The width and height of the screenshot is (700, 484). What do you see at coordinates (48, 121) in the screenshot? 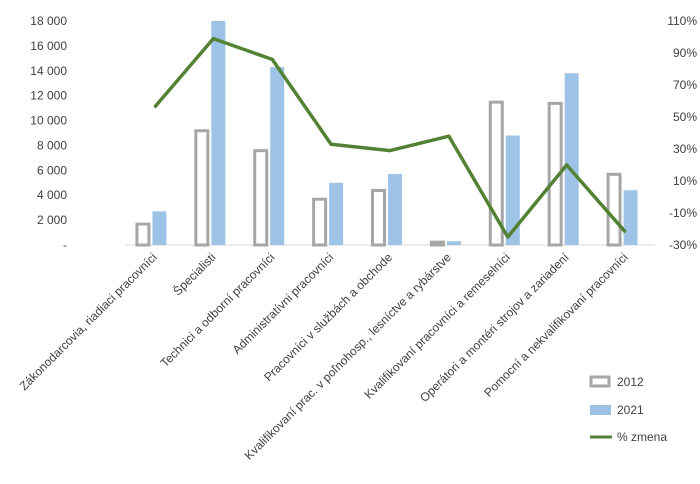
I see `left-axis-tick-label: 10 000` at bounding box center [48, 121].